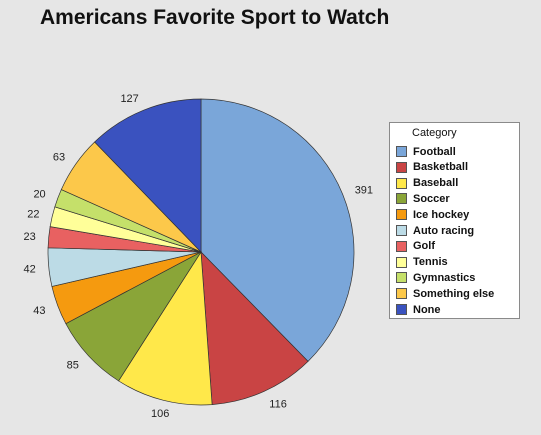 Image resolution: width=541 pixels, height=435 pixels. What do you see at coordinates (129, 99) in the screenshot?
I see `slice-value-label: 127` at bounding box center [129, 99].